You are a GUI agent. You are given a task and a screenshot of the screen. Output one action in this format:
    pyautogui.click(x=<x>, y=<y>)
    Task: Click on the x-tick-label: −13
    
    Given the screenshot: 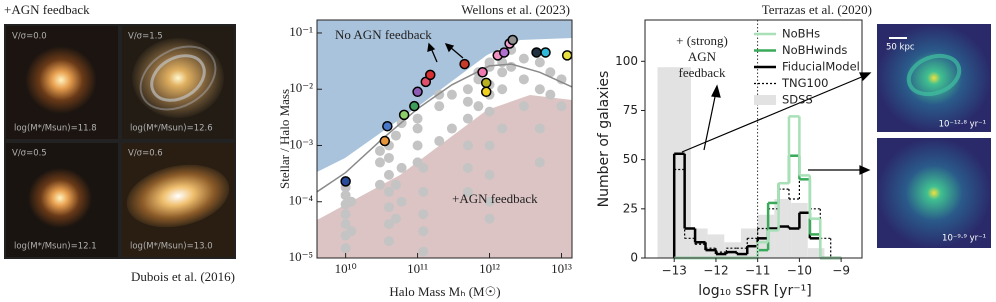 What is the action you would take?
    pyautogui.click(x=674, y=271)
    